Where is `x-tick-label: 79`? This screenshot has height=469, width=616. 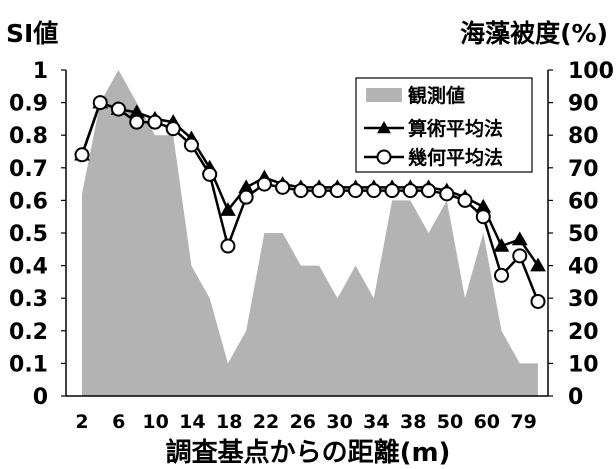
x-tick-label: 79 is located at coordinates (523, 422).